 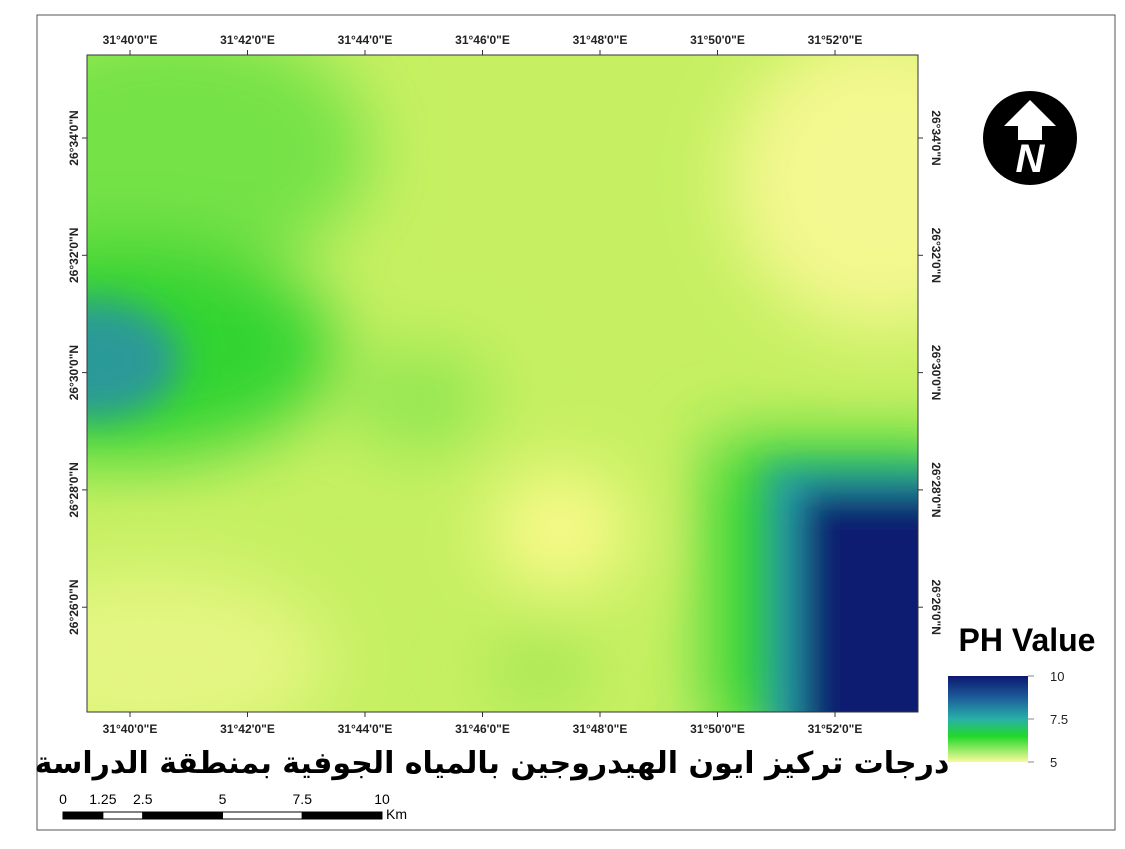 What do you see at coordinates (102, 799) in the screenshot?
I see `scale-label: 1.25` at bounding box center [102, 799].